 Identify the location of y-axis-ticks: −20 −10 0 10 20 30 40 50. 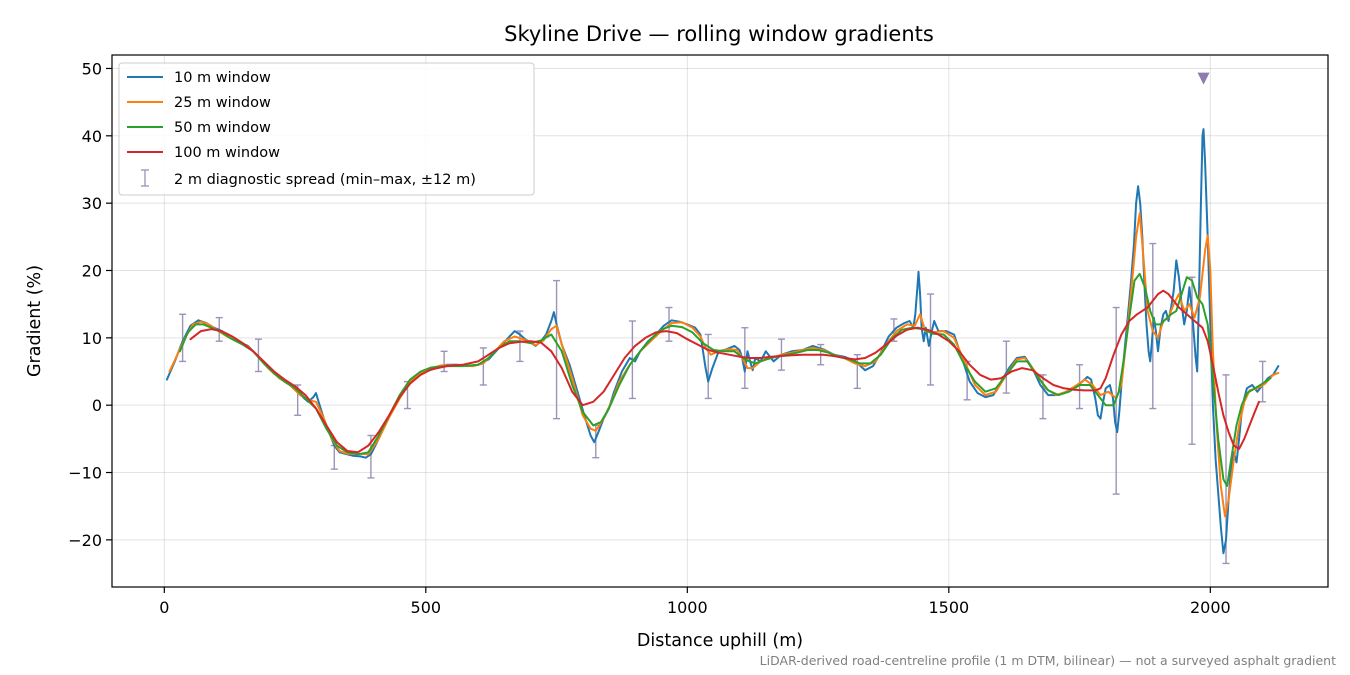
(90, 304).